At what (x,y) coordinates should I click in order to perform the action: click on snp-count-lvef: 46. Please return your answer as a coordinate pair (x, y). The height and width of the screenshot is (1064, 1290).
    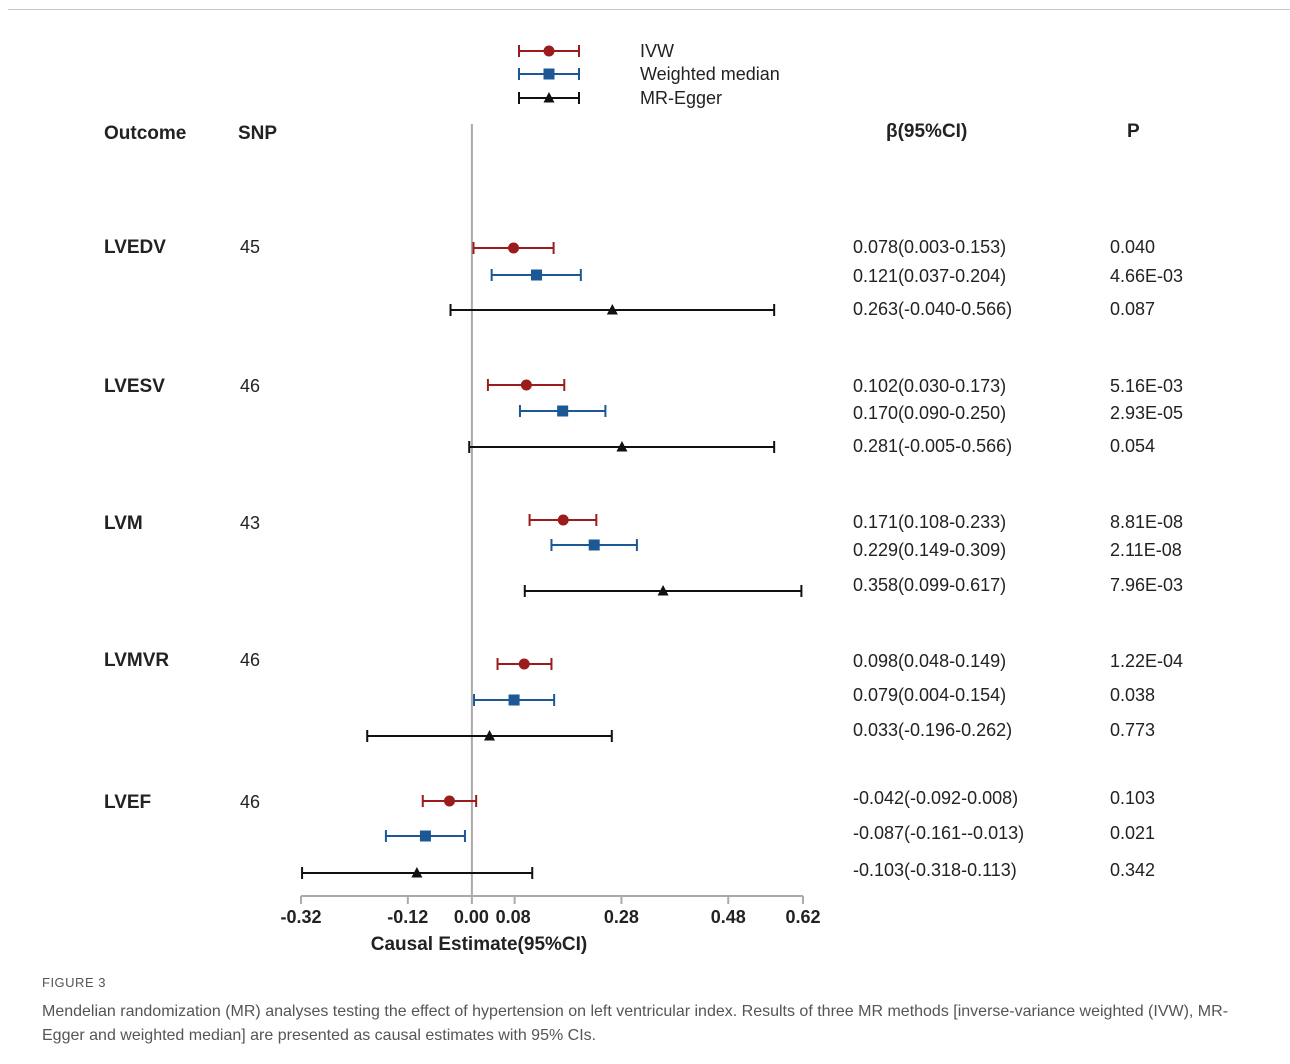
    Looking at the image, I should click on (250, 802).